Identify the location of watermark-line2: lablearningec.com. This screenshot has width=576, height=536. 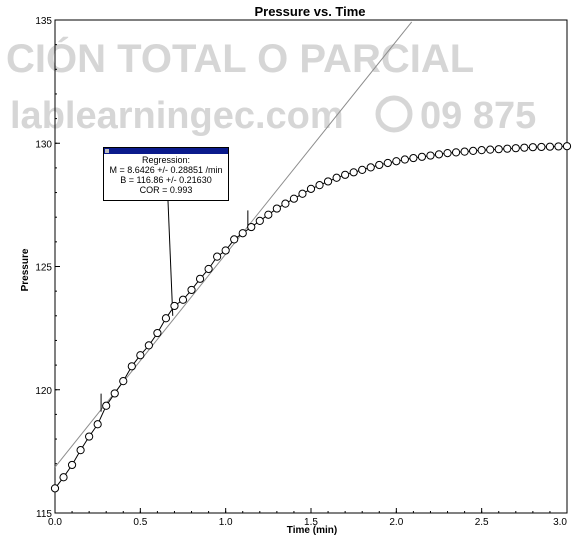
(177, 116).